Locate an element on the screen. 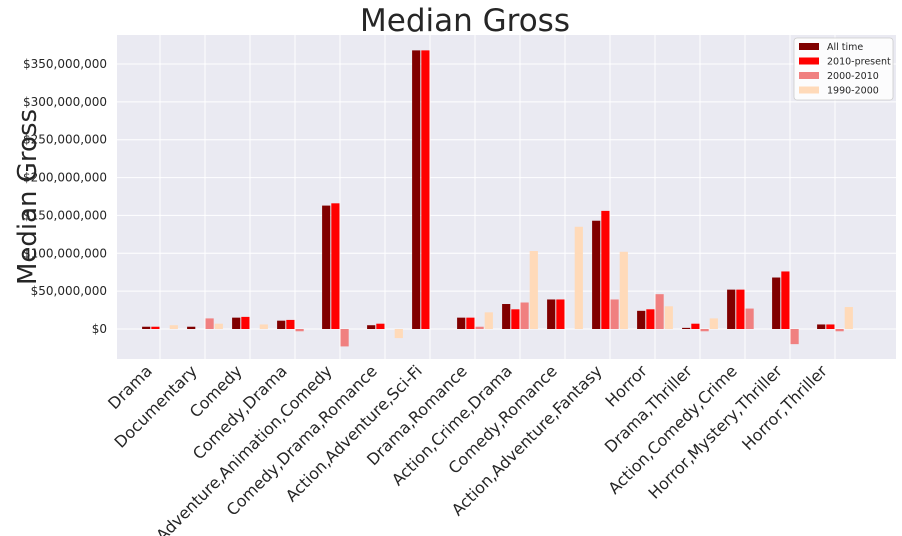 This screenshot has width=902, height=536. legend: All time 2010-present 2000-2010 1990-2000 is located at coordinates (843, 69).